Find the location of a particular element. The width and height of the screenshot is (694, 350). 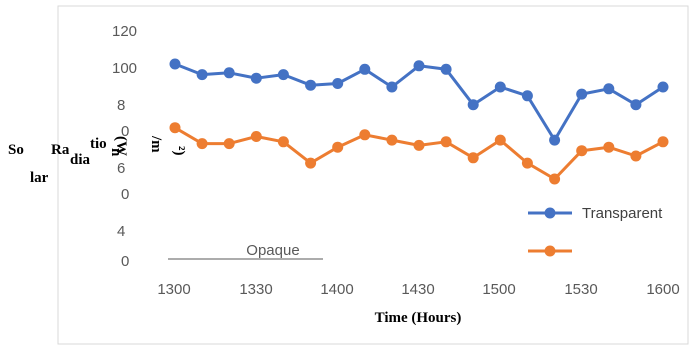

x-tick-label: 1430 is located at coordinates (417, 289).